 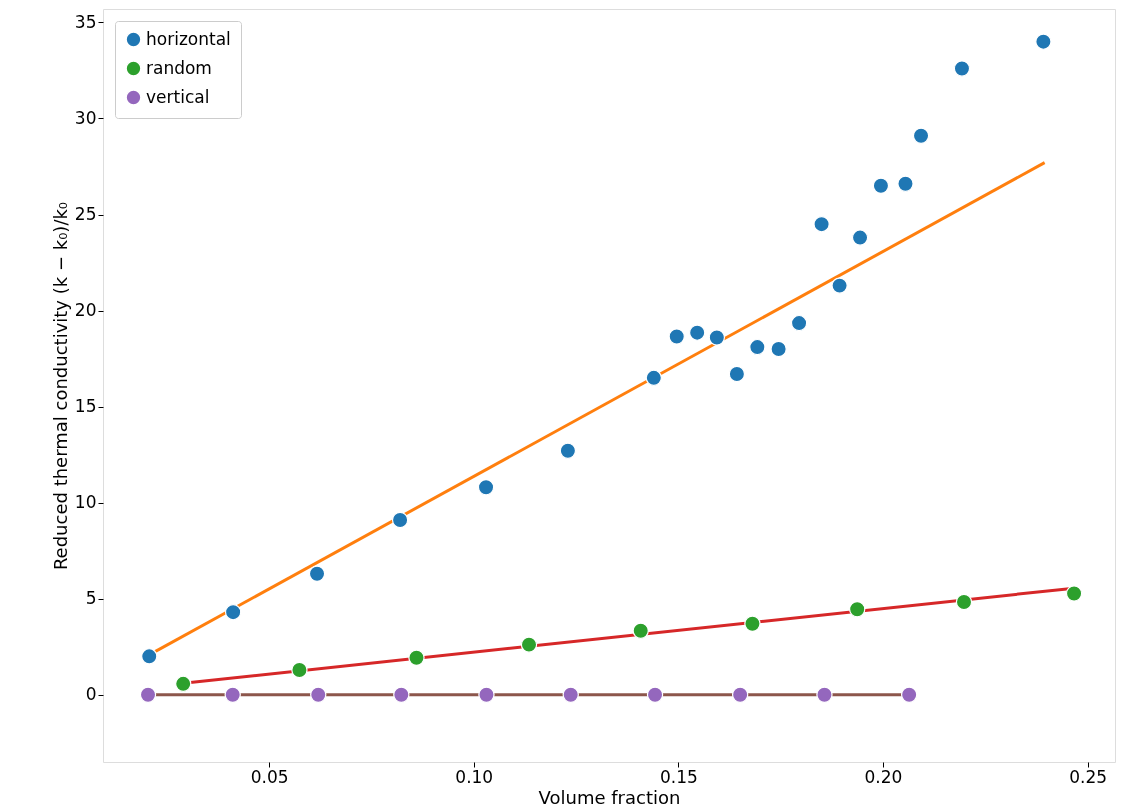 What do you see at coordinates (883, 776) in the screenshot?
I see `x-tick-label: 0.20` at bounding box center [883, 776].